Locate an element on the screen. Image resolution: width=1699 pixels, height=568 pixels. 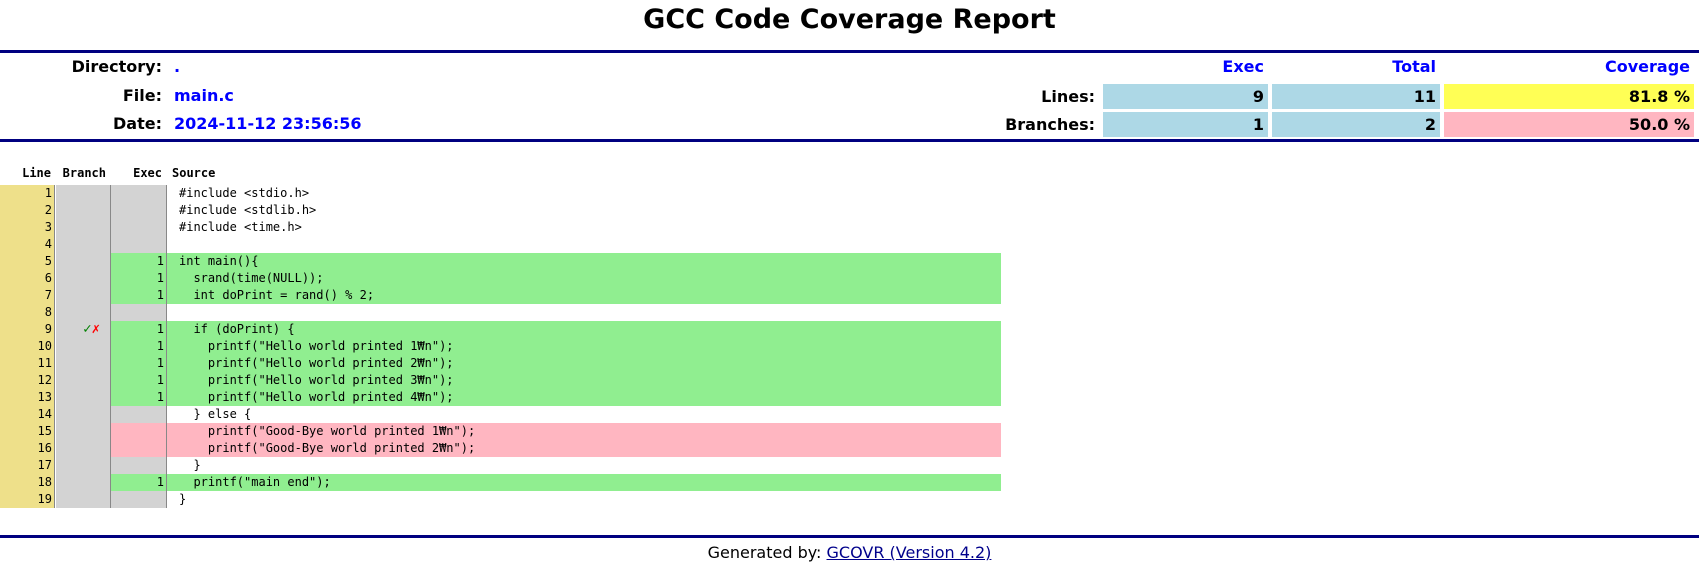
line-number: 14 is located at coordinates (27, 414).